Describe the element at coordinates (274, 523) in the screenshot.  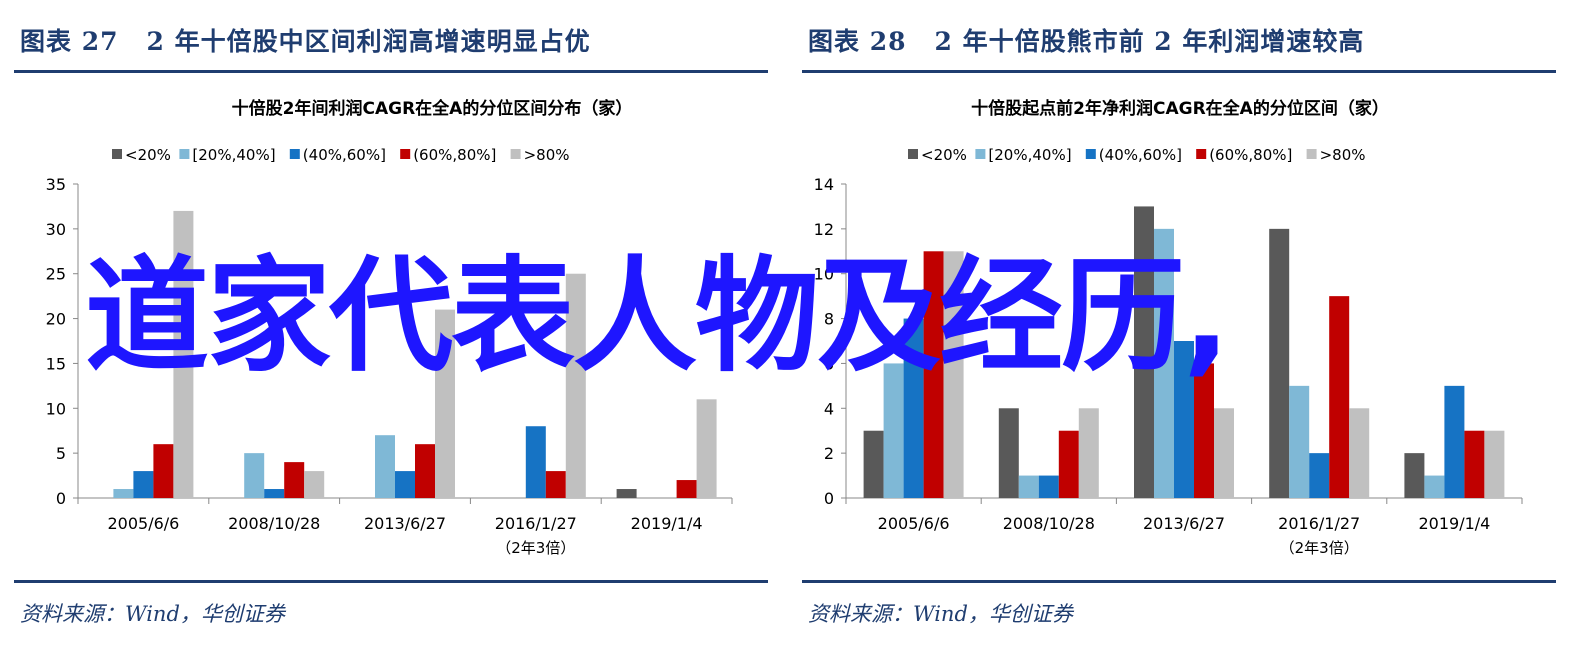
I see `x-tick-label: 2008/10/28` at that location.